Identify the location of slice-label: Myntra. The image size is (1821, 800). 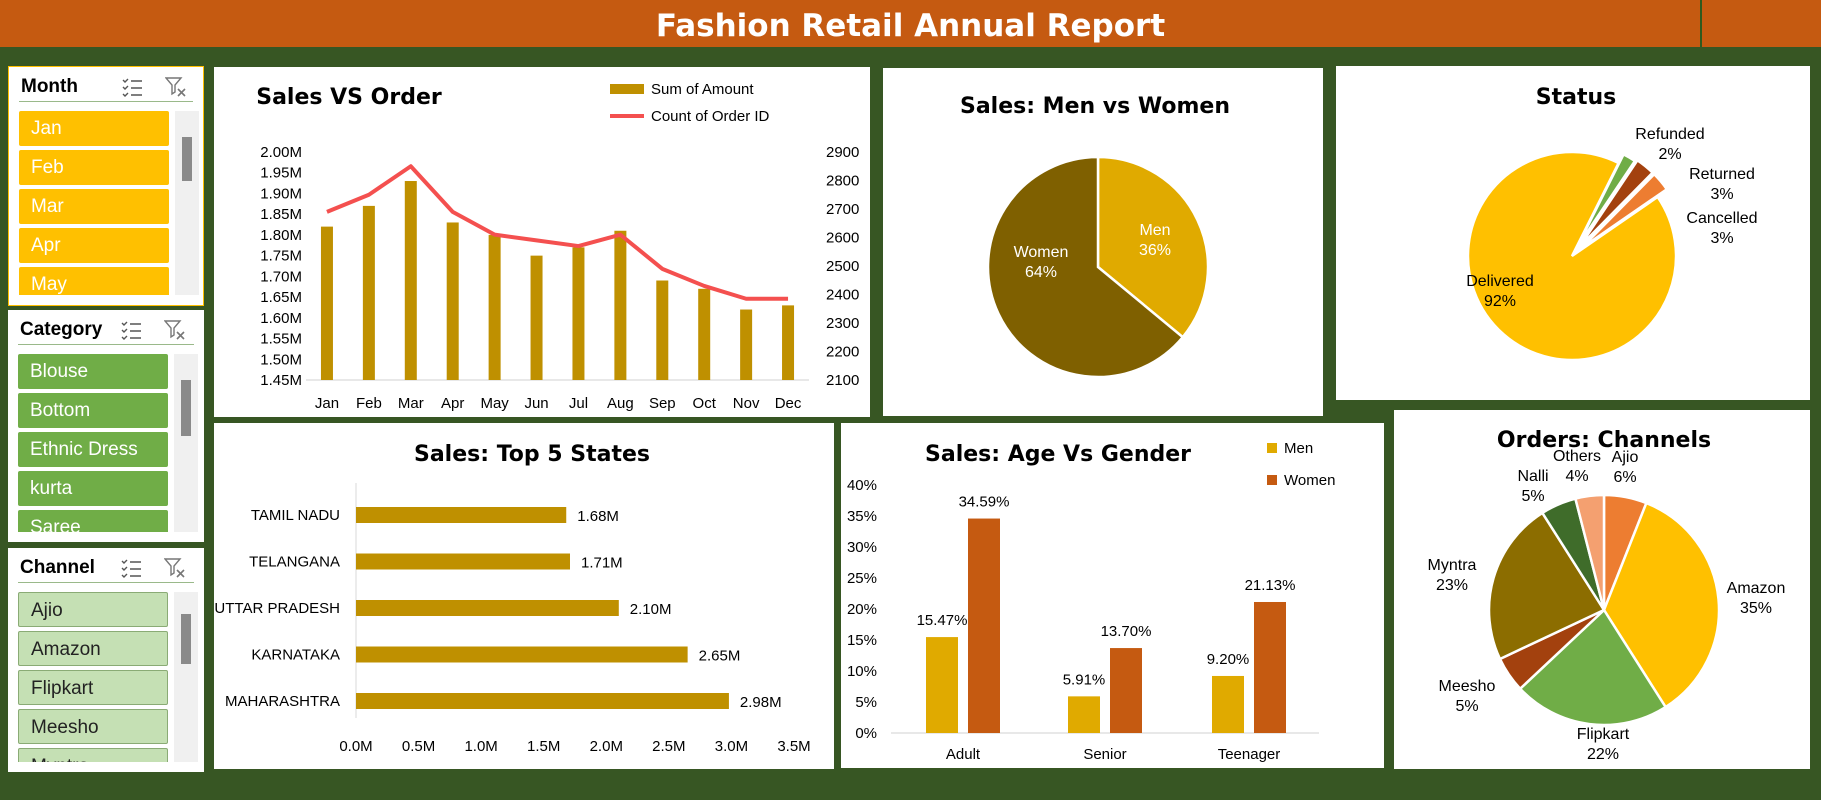
(1452, 565).